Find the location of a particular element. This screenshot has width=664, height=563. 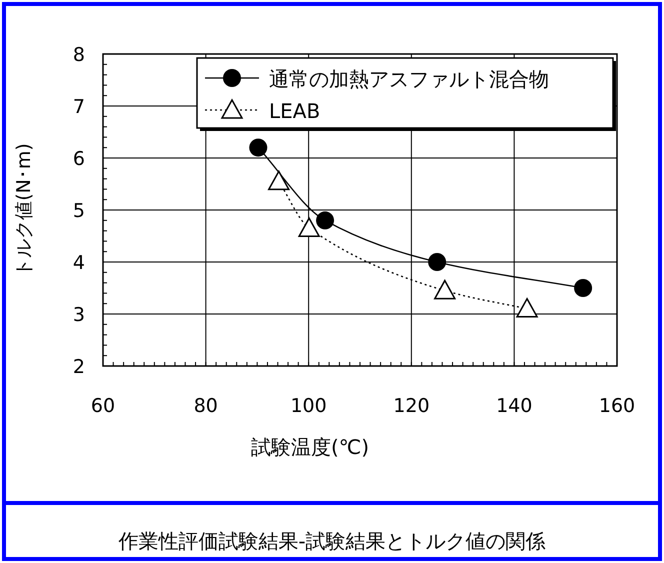

y-tick-label: 6 is located at coordinates (78, 159).